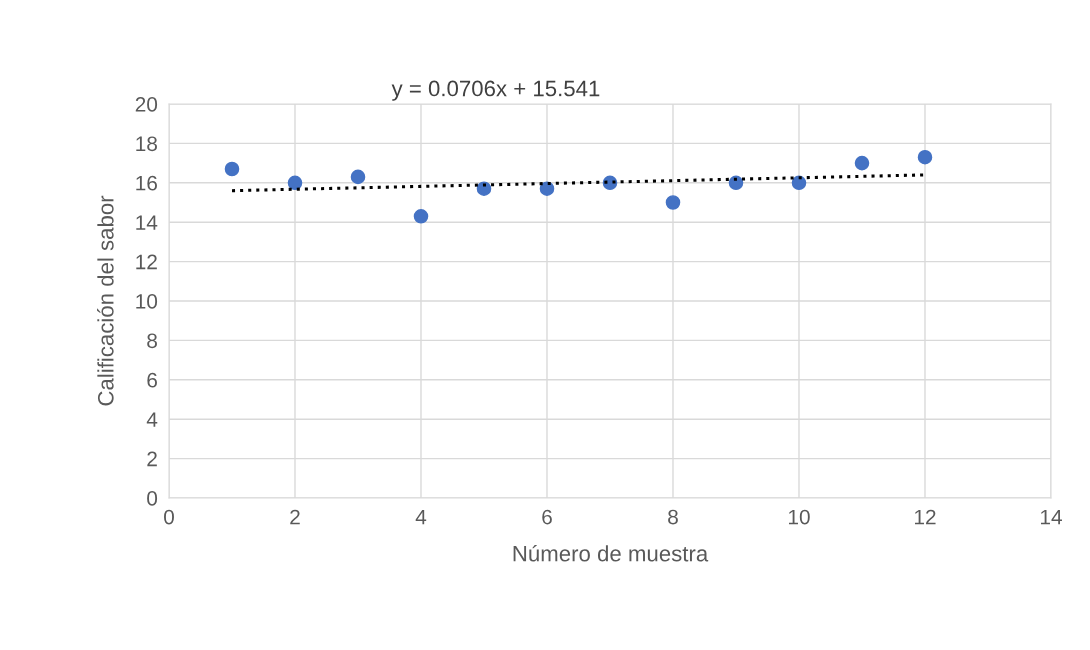  Describe the element at coordinates (152, 380) in the screenshot. I see `y-tick-label: 6` at that location.